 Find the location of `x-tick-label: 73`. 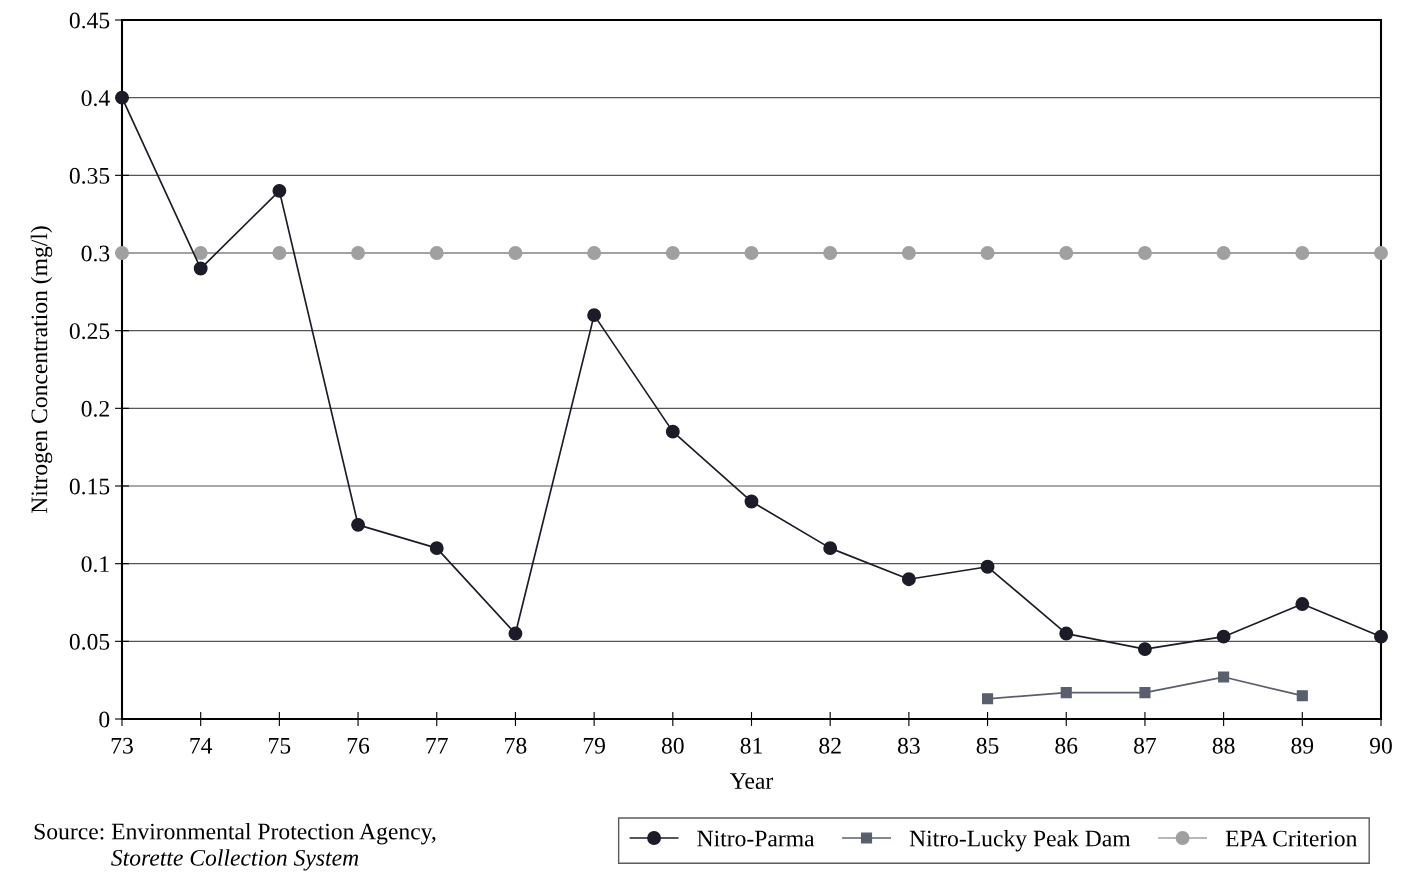

x-tick-label: 73 is located at coordinates (122, 745).